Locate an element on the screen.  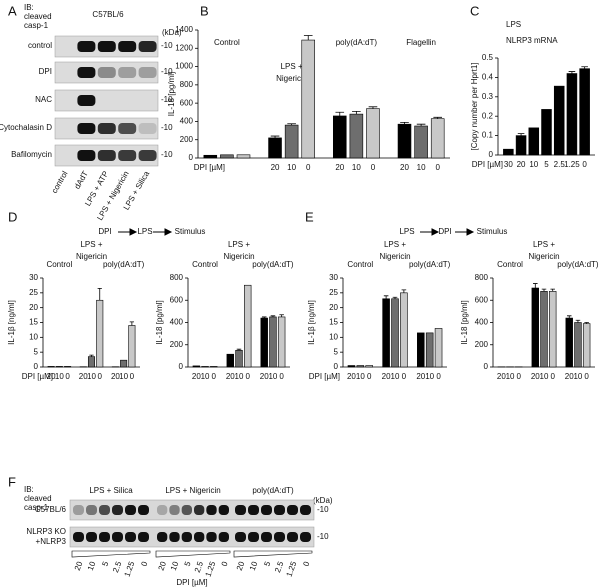
y-tick-label: 1400 is located at coordinates (184, 29).